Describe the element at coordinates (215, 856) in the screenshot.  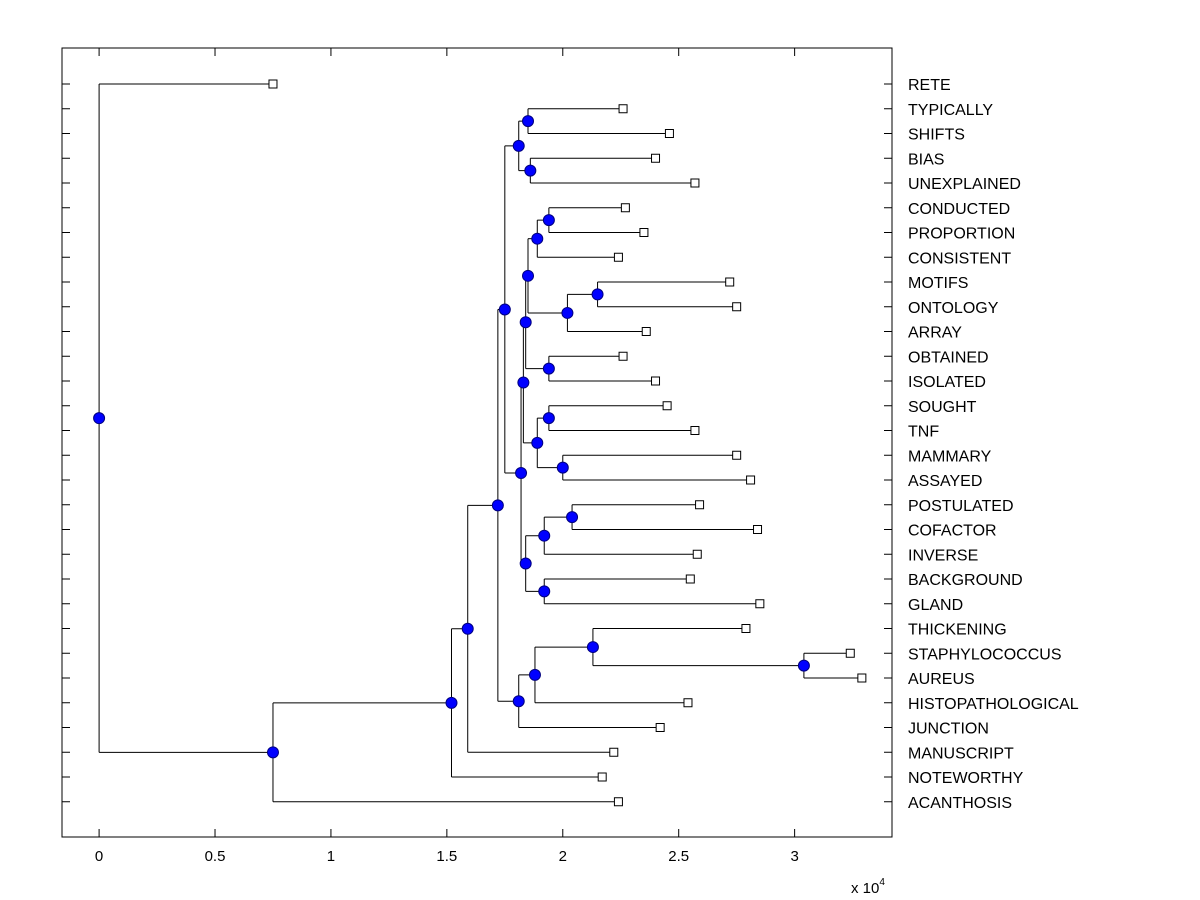
I see `x-tick-label: 0.5` at that location.